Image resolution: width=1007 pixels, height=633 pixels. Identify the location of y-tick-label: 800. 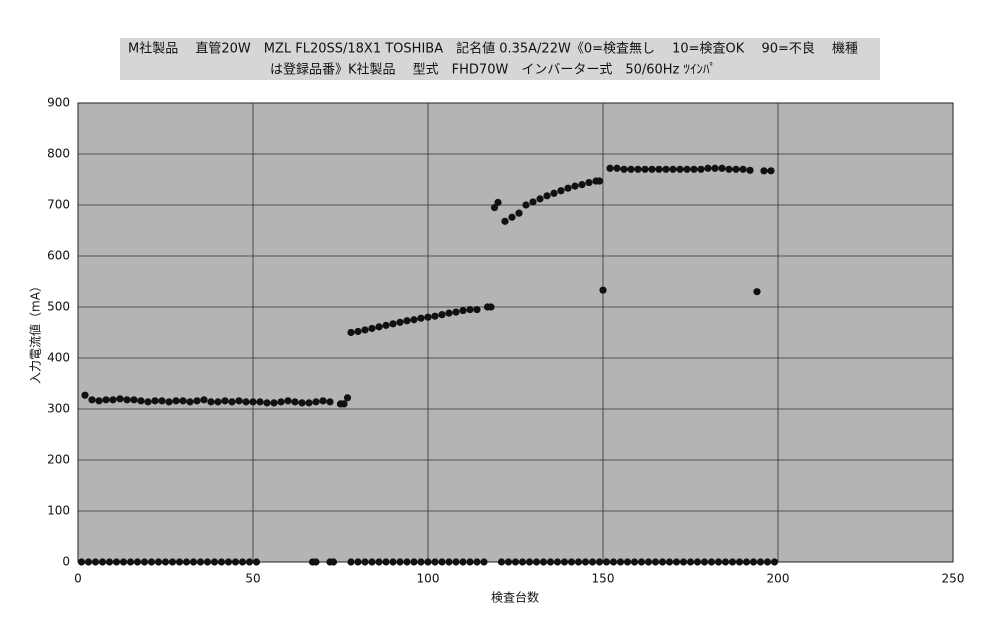
(58, 154).